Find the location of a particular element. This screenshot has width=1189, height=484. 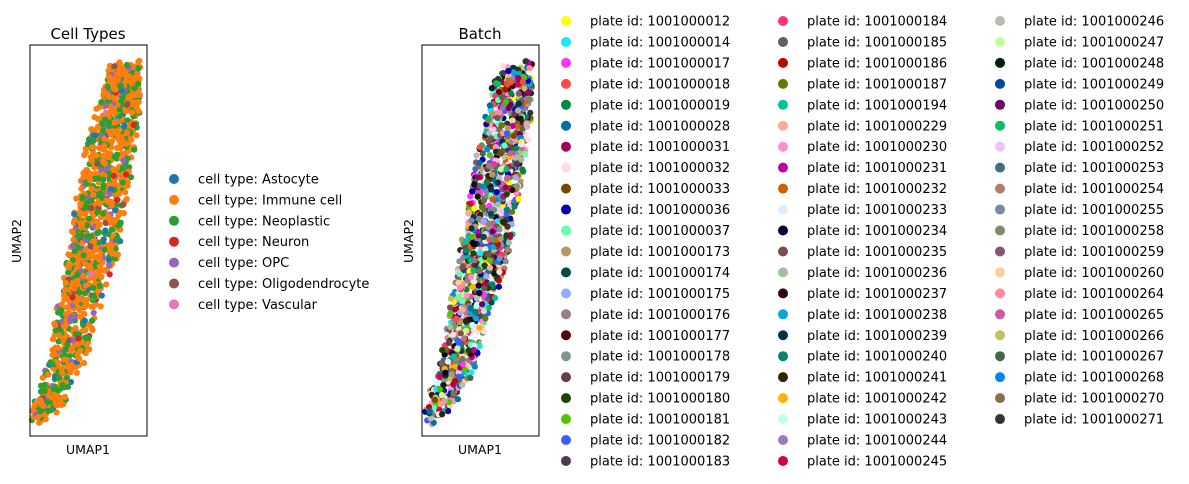

legend-label: cell type: Oligodendrocyte is located at coordinates (283, 284).